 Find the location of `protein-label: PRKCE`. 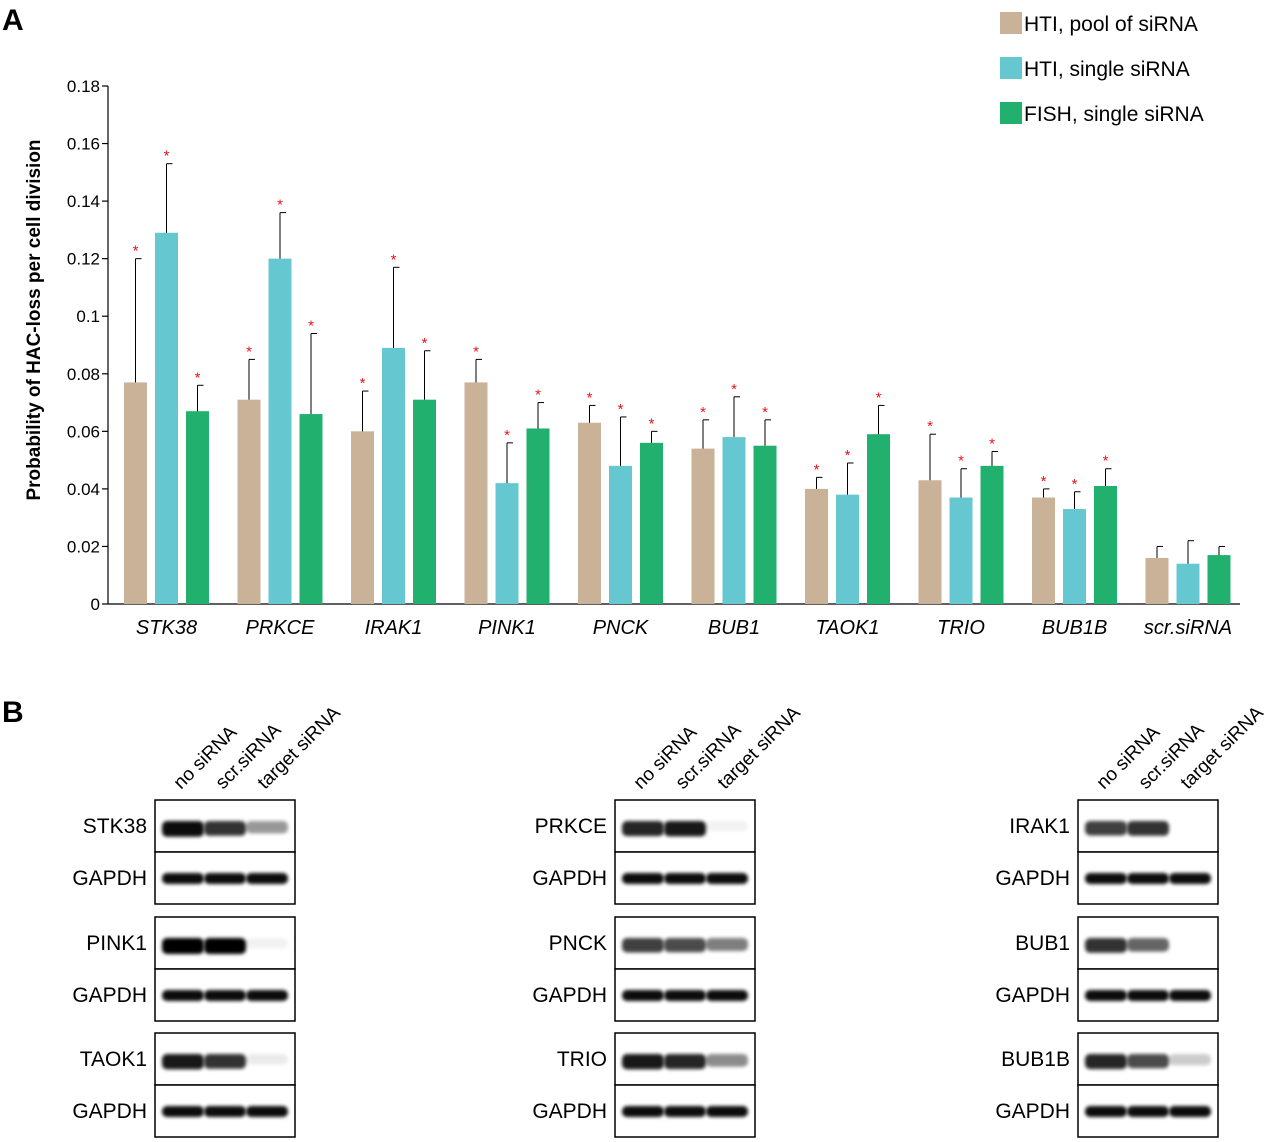

protein-label: PRKCE is located at coordinates (571, 826).